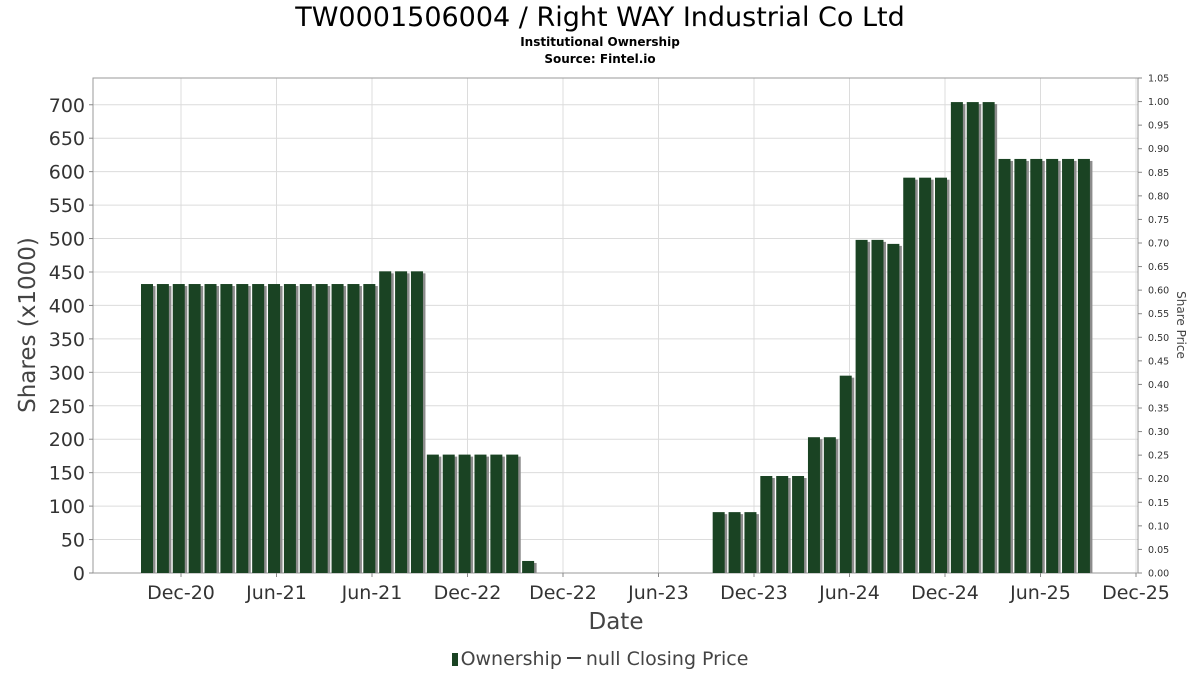 The image size is (1200, 675). I want to click on x-axis-label: Date, so click(616, 622).